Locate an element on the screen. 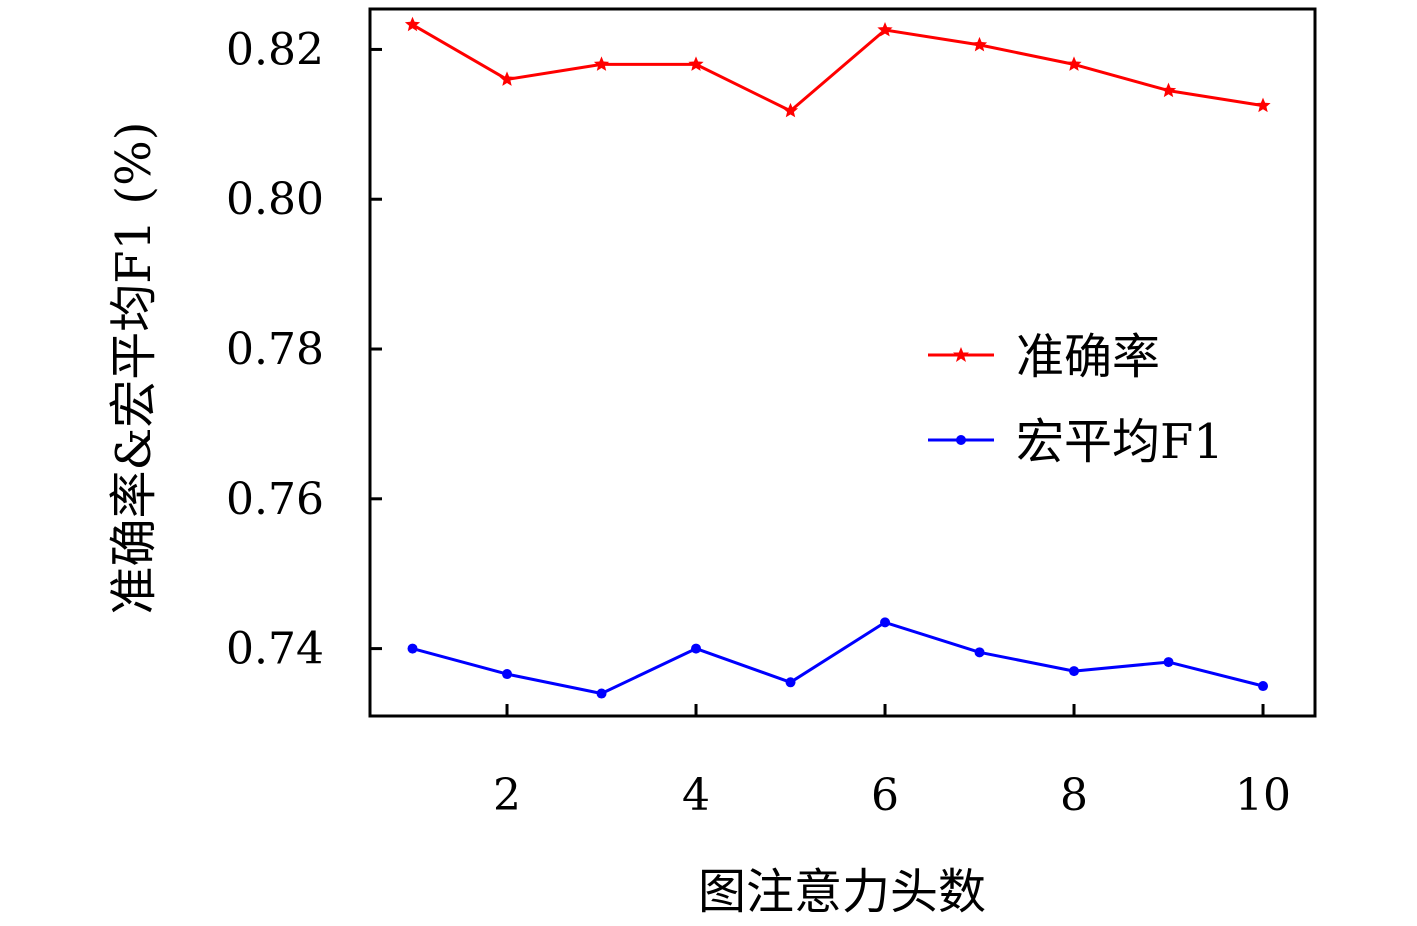 The width and height of the screenshot is (1417, 926). x-axis-title: 图注意力头数 is located at coordinates (842, 892).